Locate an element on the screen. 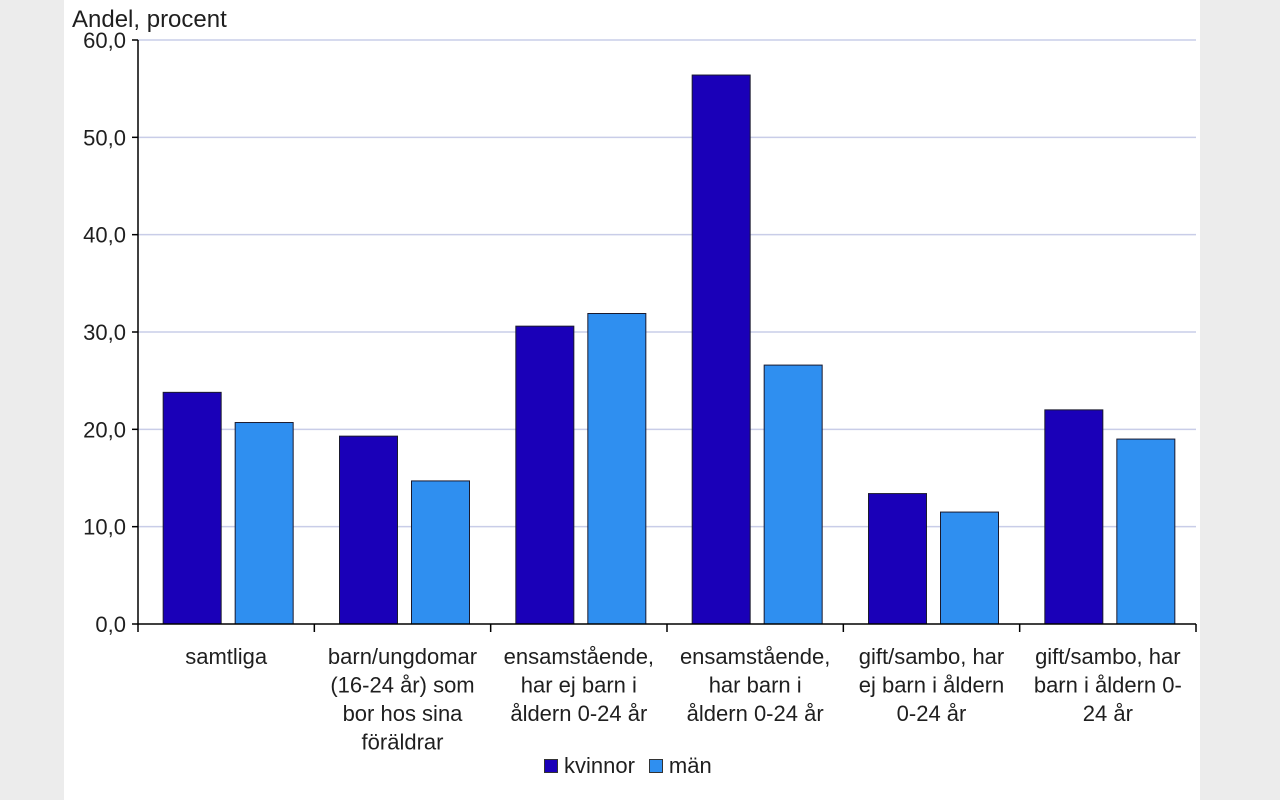  x-tick-label: gift/sambo, har barn i åldern 0-24 år is located at coordinates (1108, 685).